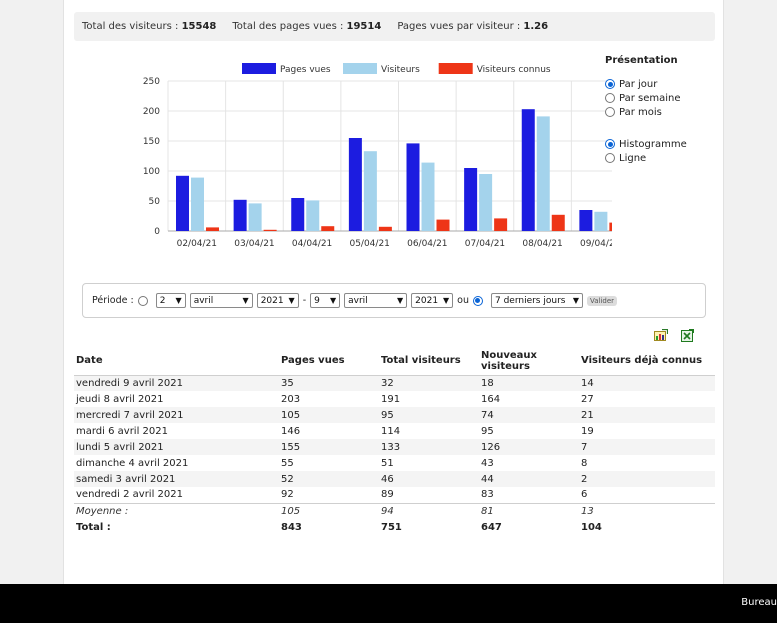  I want to click on from-year-select: 2021 ▼, so click(277, 300).